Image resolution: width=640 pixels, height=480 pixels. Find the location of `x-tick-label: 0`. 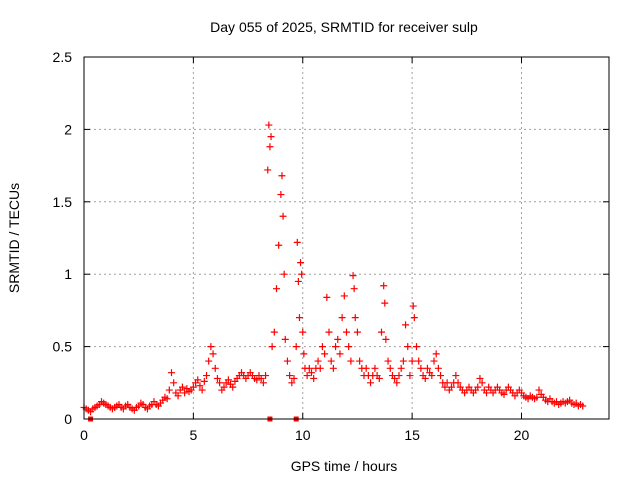

x-tick-label: 0 is located at coordinates (84, 435).